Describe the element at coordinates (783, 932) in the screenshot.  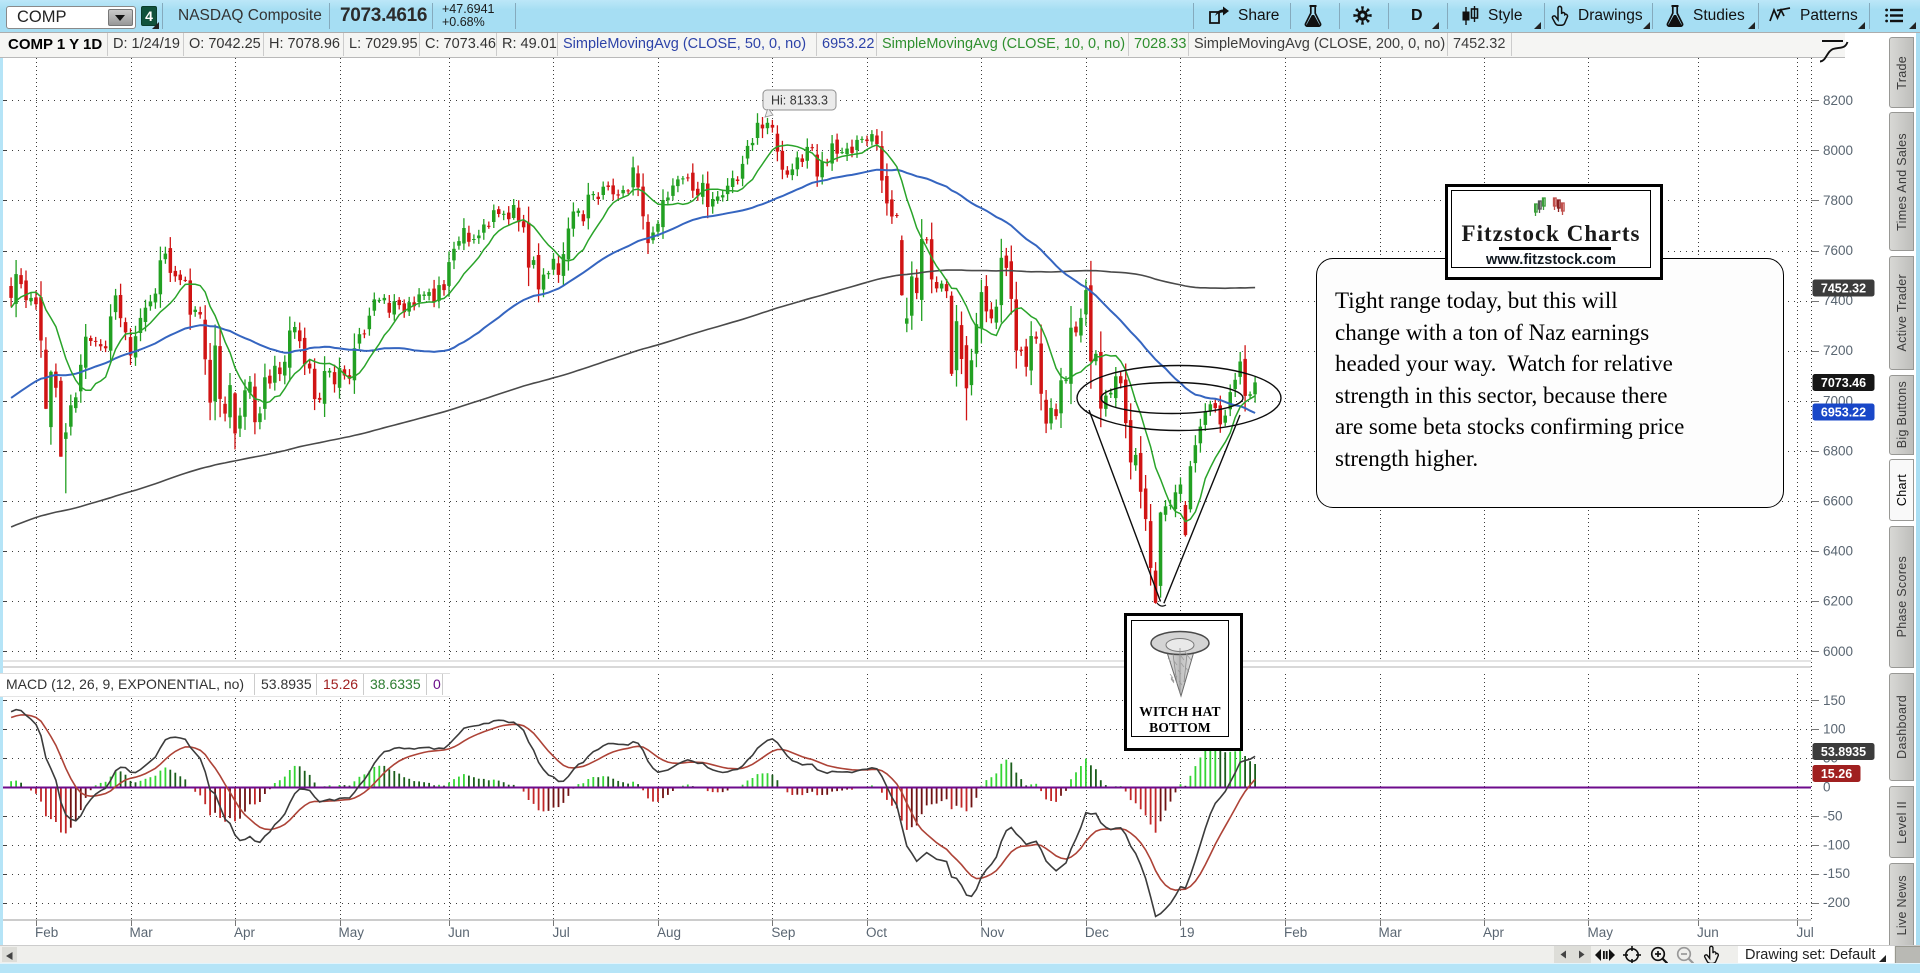
I see `svg-text: Sep` at that location.